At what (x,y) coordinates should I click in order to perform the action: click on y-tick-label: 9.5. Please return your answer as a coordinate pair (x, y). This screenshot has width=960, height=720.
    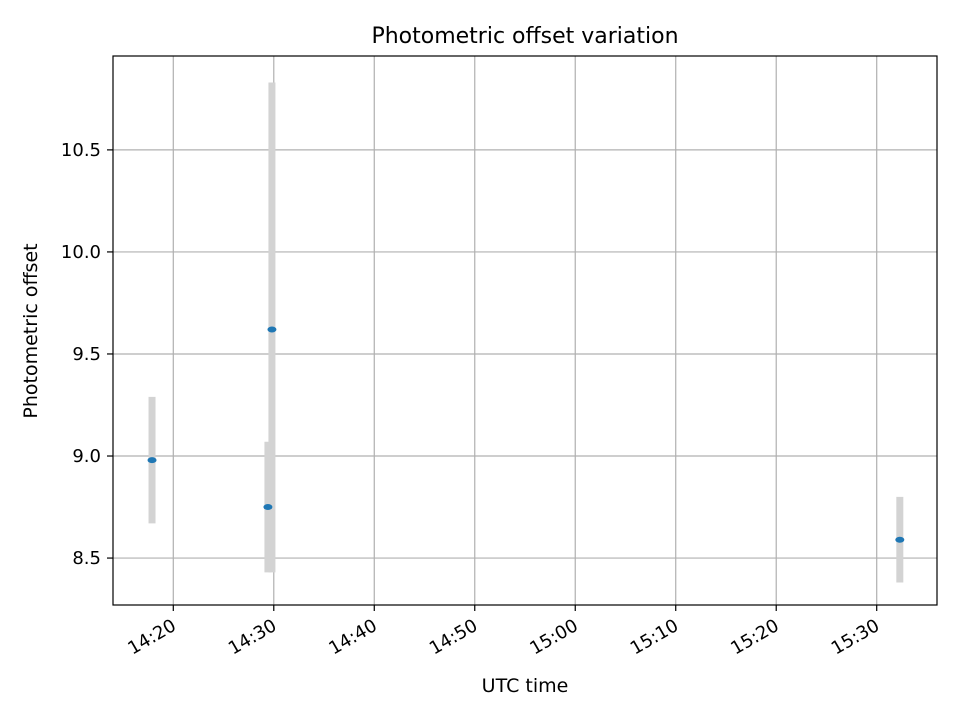
    Looking at the image, I should click on (86, 354).